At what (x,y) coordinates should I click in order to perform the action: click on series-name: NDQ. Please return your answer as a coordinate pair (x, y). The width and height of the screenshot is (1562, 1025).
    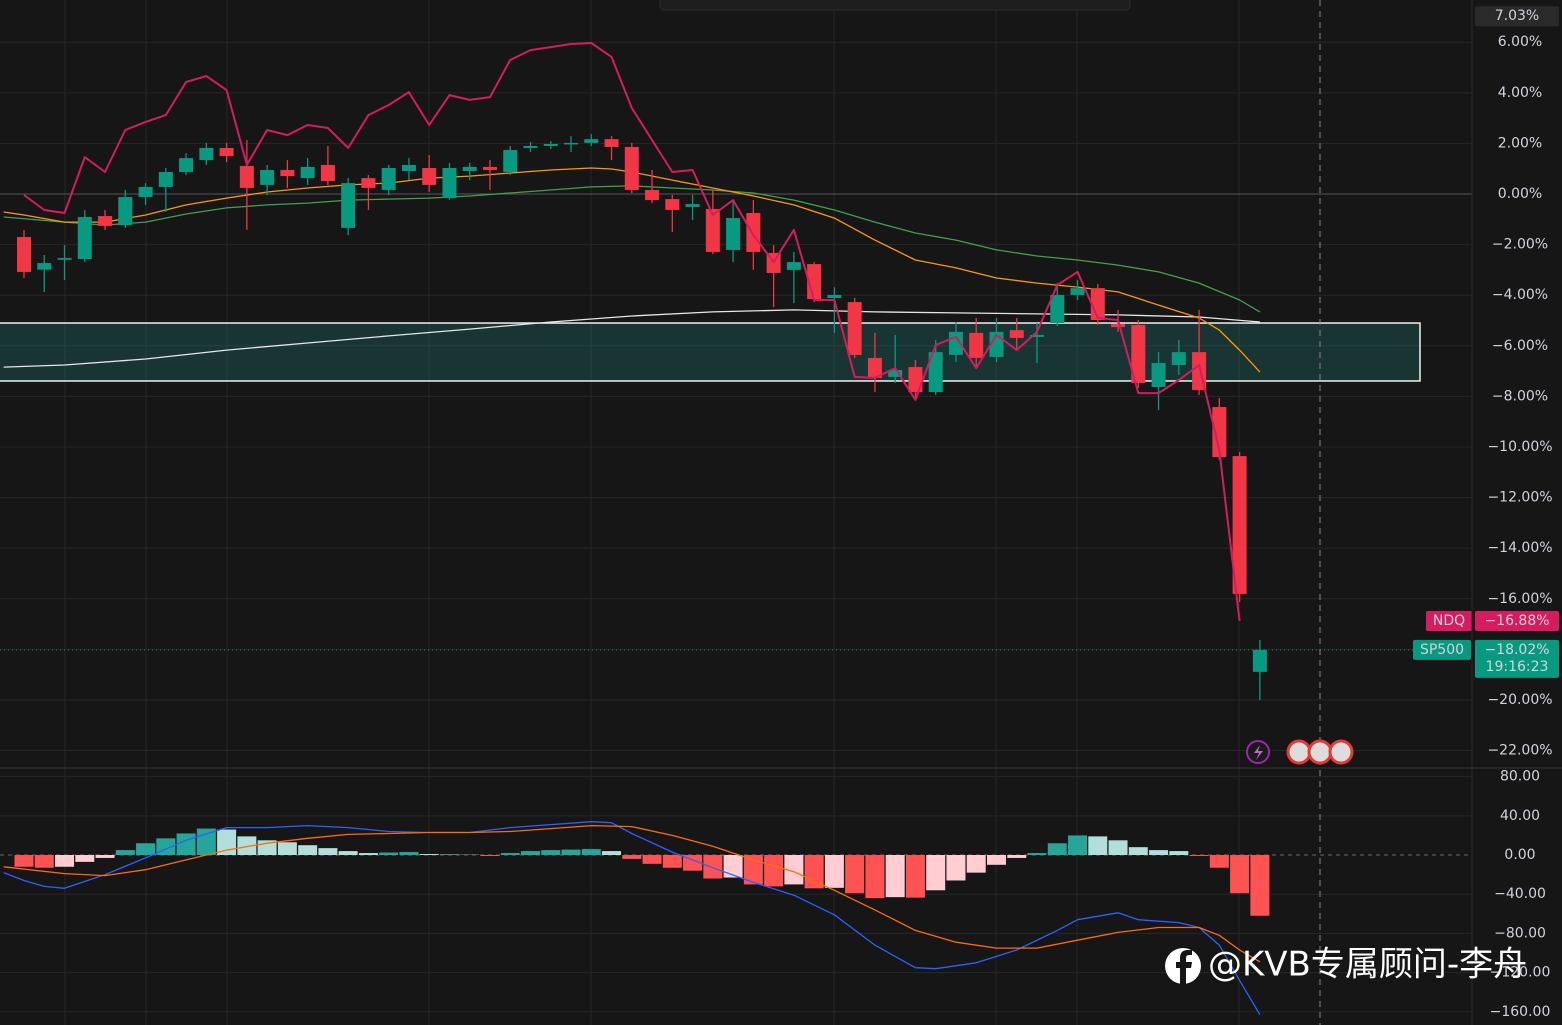
    Looking at the image, I should click on (1449, 621).